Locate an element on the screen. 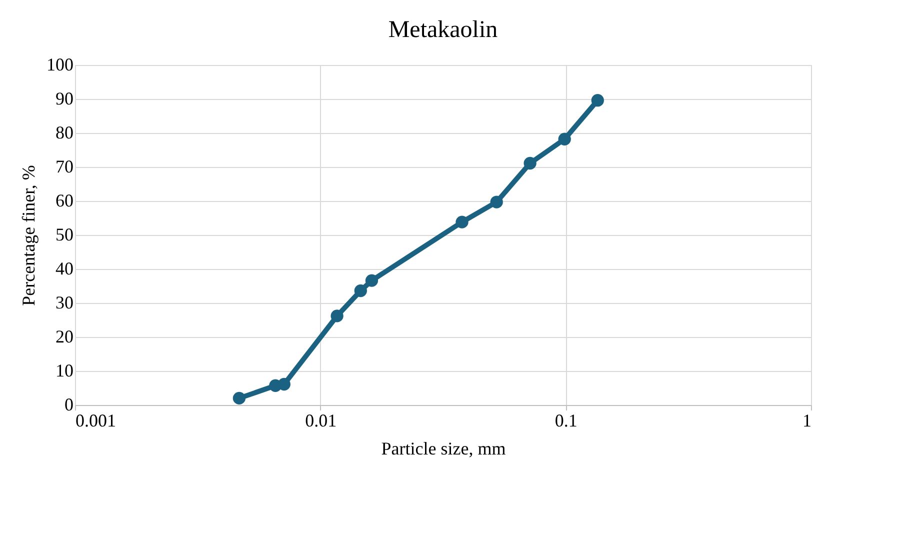 The width and height of the screenshot is (904, 544). x-tick-label: 0.01 is located at coordinates (321, 420).